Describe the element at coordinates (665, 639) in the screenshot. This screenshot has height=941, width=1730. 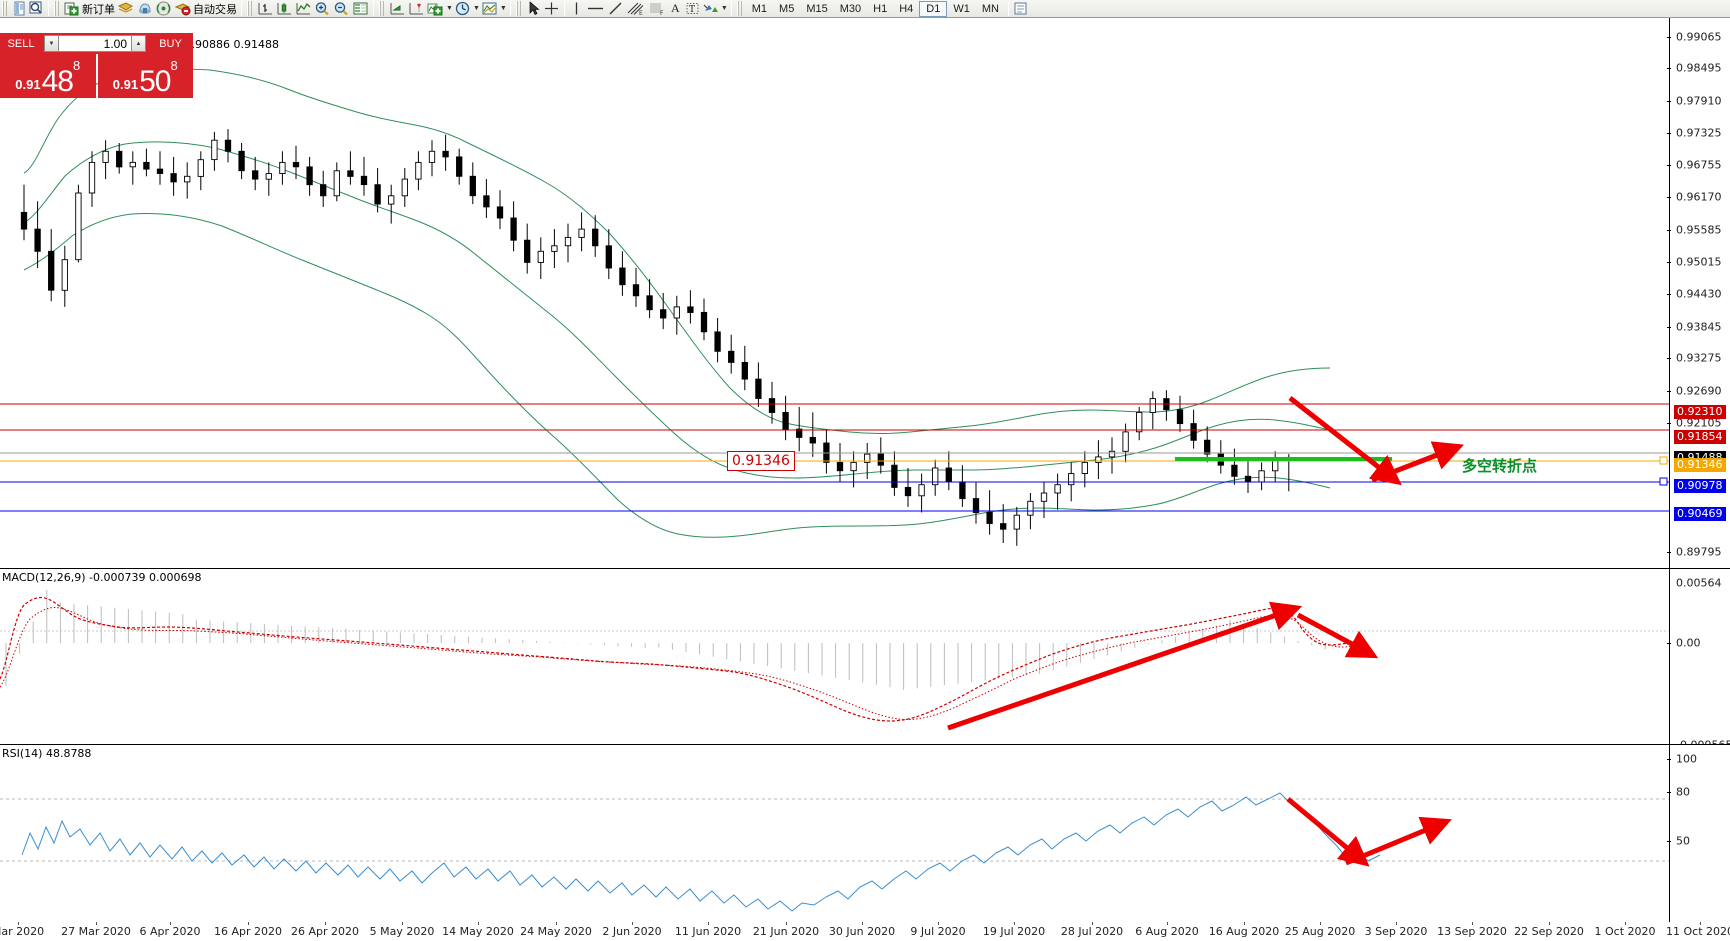
I see `macd-histogram` at that location.